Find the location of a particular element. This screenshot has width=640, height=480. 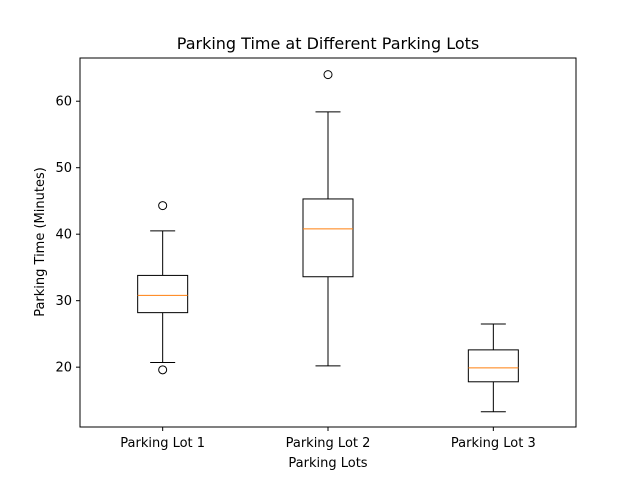

y-tick-label: 50 is located at coordinates (63, 168).